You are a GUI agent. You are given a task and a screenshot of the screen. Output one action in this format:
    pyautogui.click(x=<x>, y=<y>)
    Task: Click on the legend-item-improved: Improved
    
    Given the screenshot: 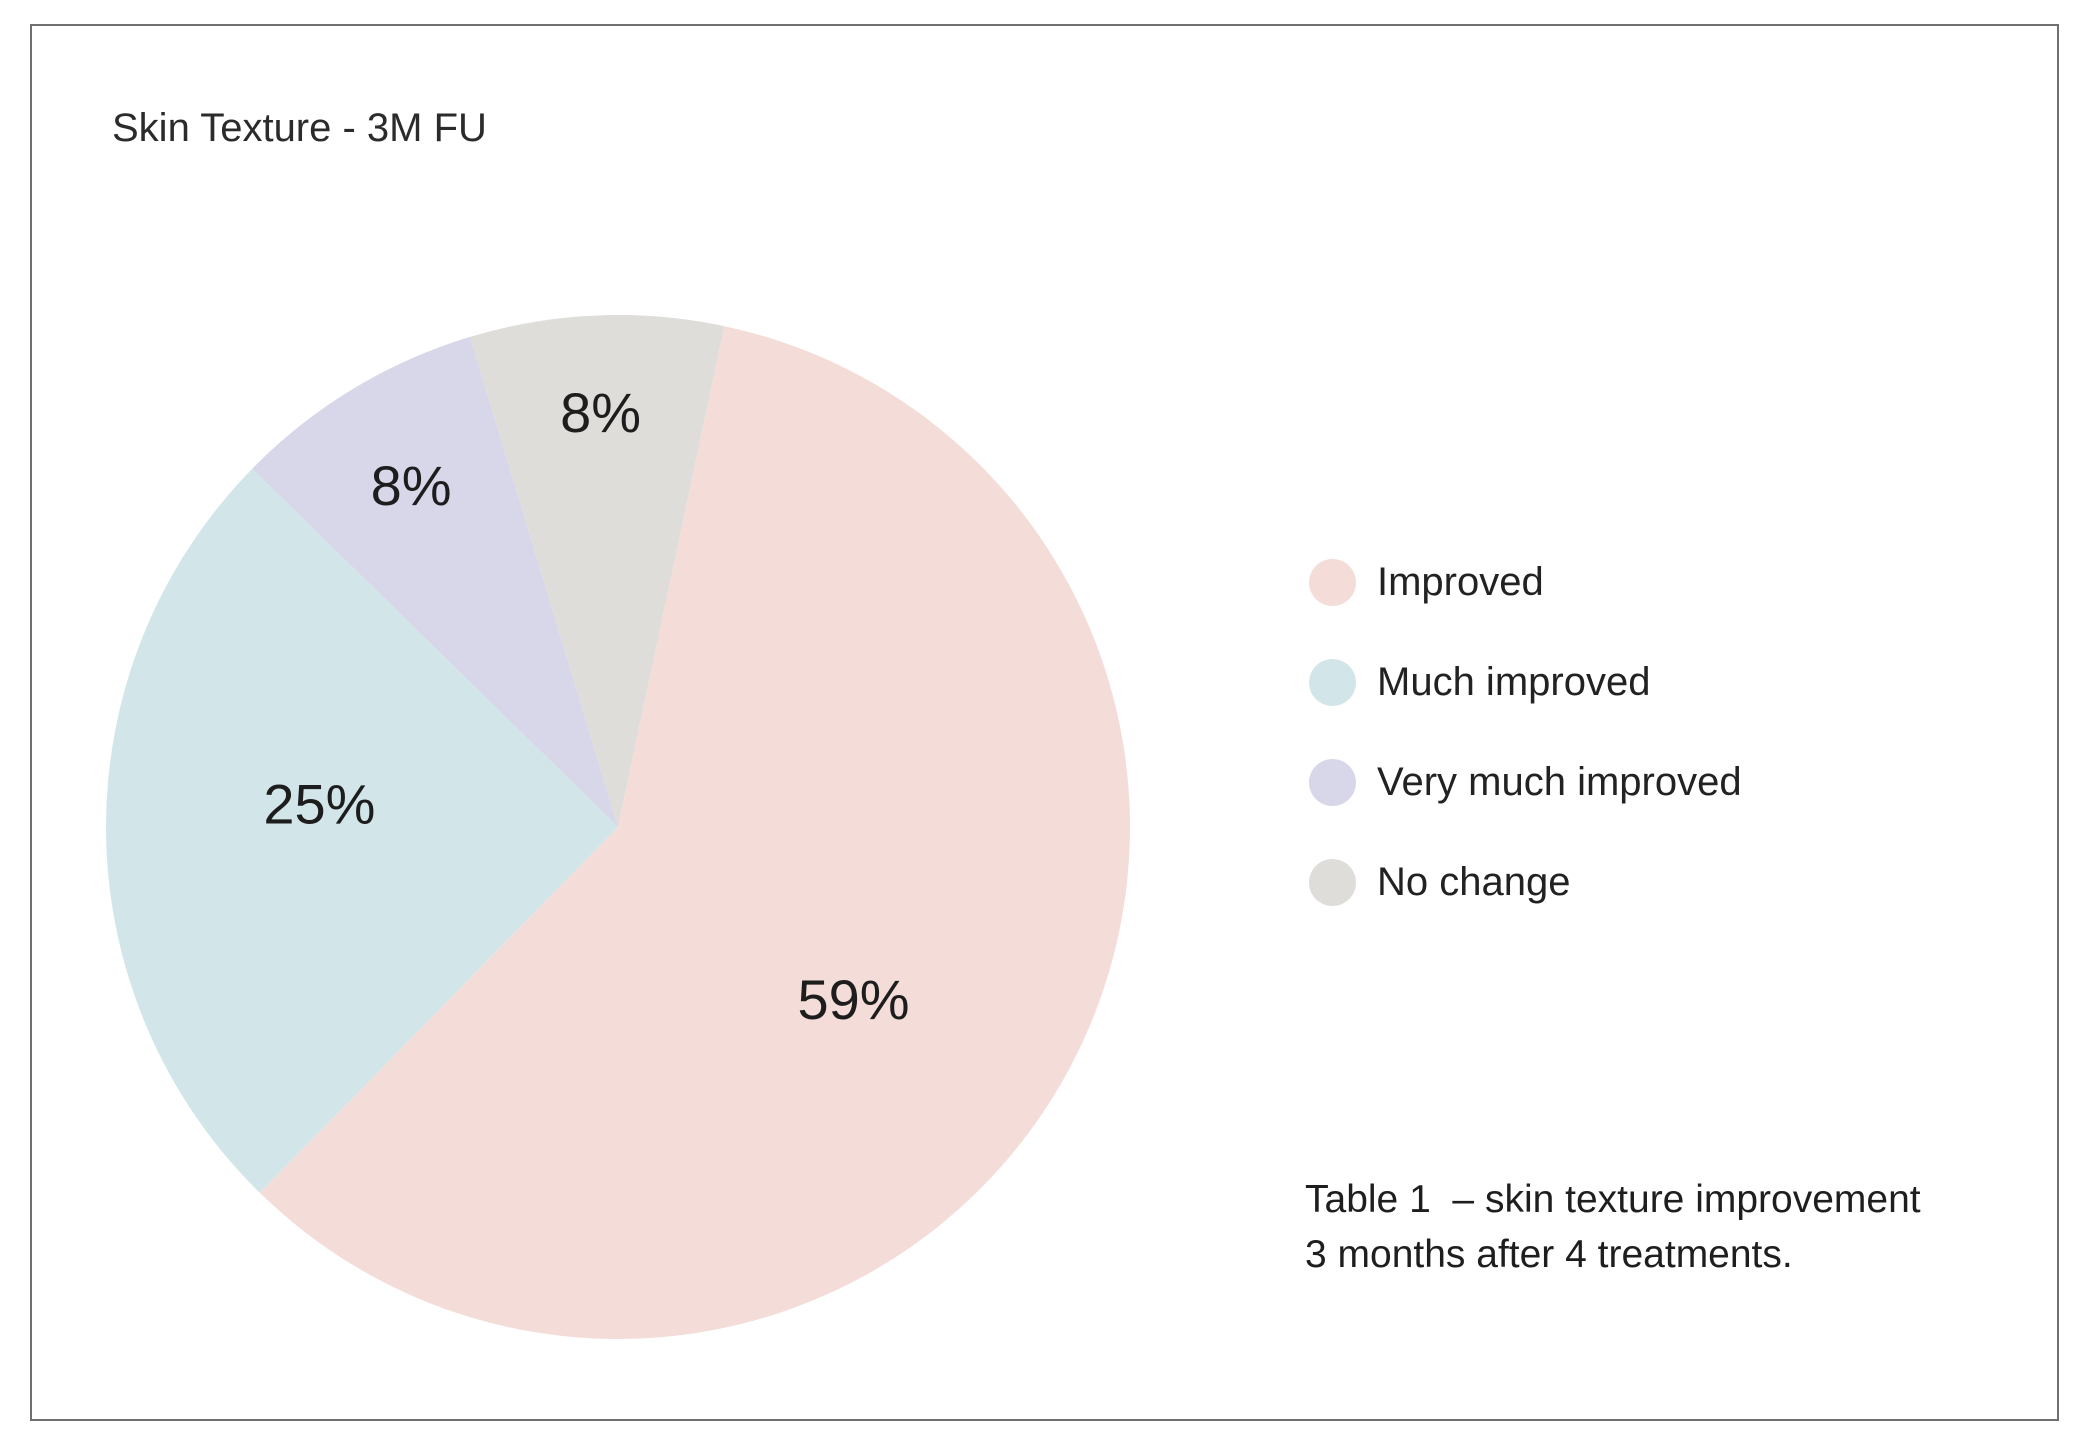 What is the action you would take?
    pyautogui.click(x=1525, y=582)
    